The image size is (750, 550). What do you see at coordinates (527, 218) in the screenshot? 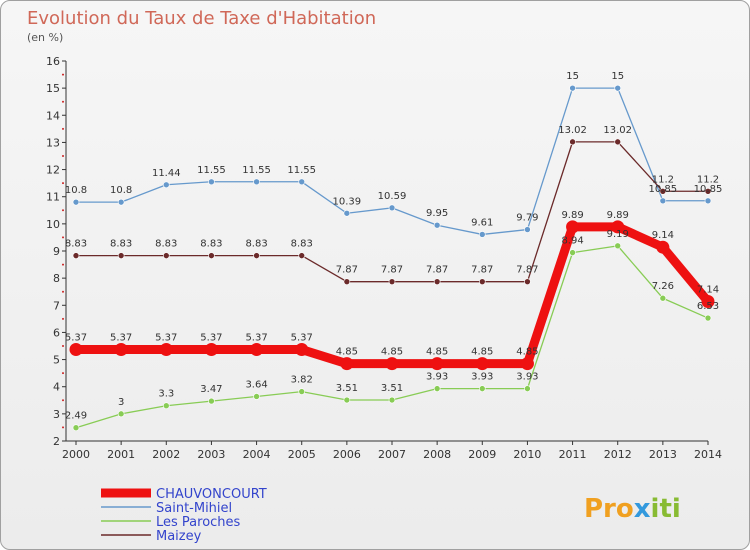
I see `data-label: 9.79` at bounding box center [527, 218].